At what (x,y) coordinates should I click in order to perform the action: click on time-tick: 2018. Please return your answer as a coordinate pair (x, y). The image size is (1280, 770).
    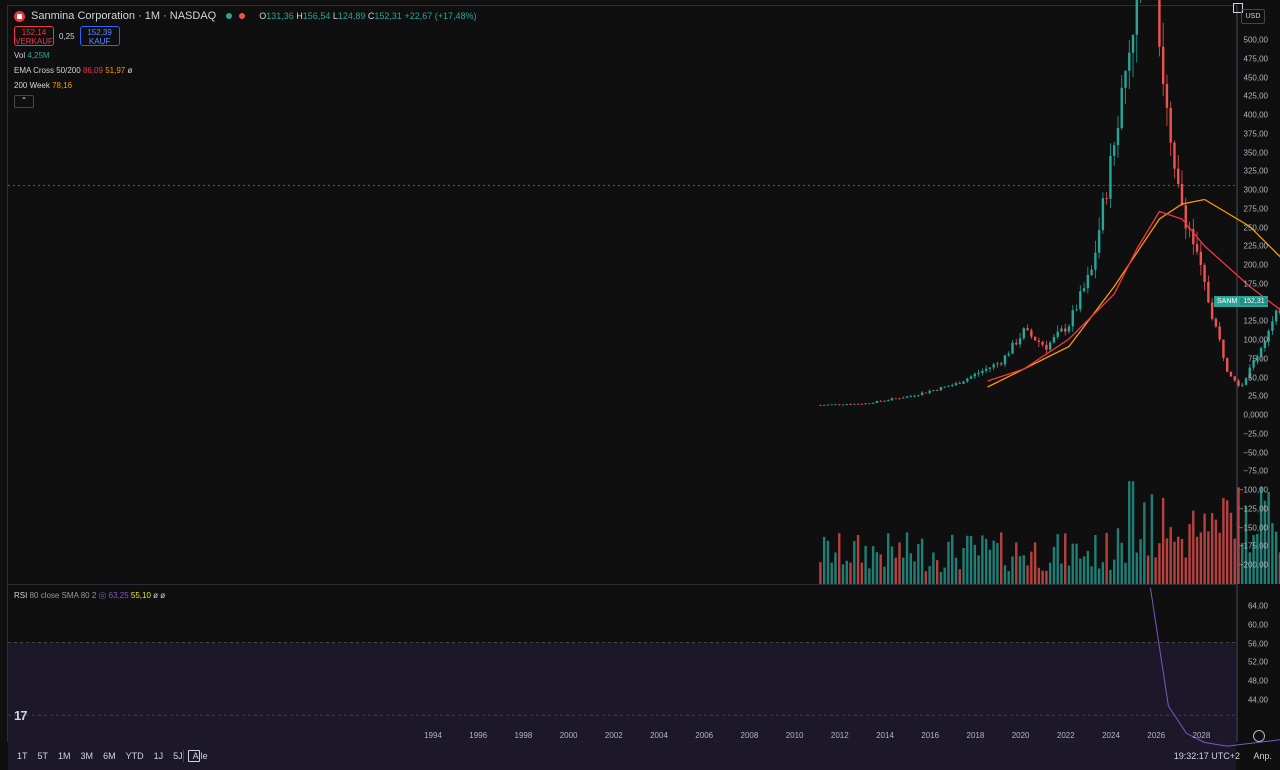
    Looking at the image, I should click on (975, 735).